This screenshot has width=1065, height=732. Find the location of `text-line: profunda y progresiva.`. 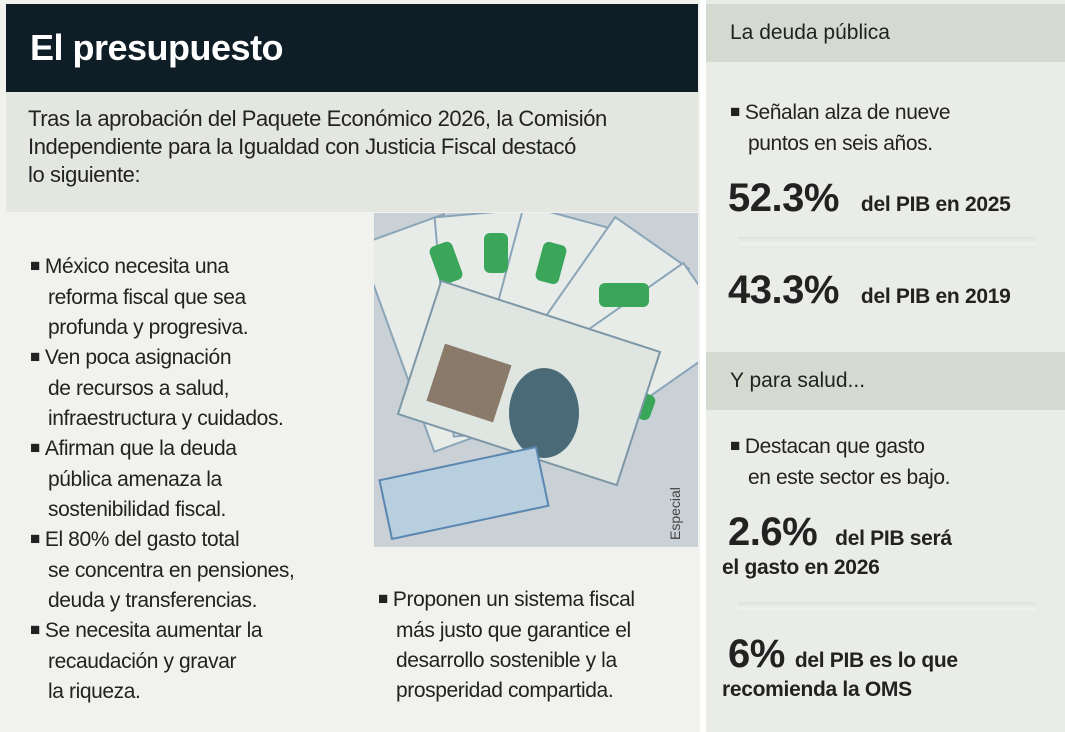

text-line: profunda y progresiva. is located at coordinates (148, 327).